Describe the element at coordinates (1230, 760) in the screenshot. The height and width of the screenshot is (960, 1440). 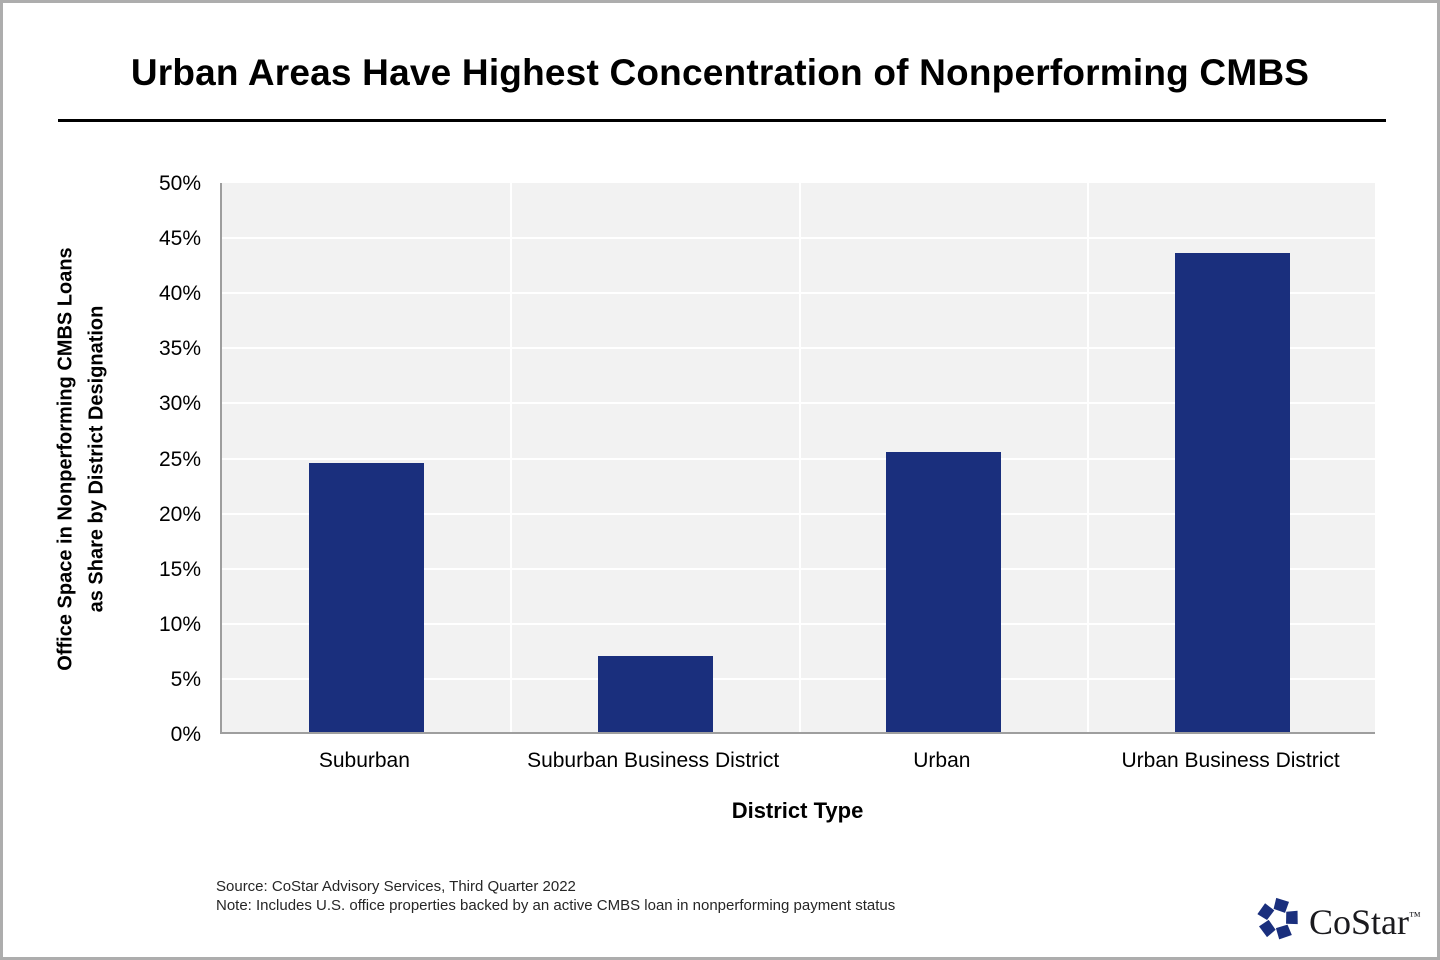
I see `x-category-label: Urban Business District` at that location.